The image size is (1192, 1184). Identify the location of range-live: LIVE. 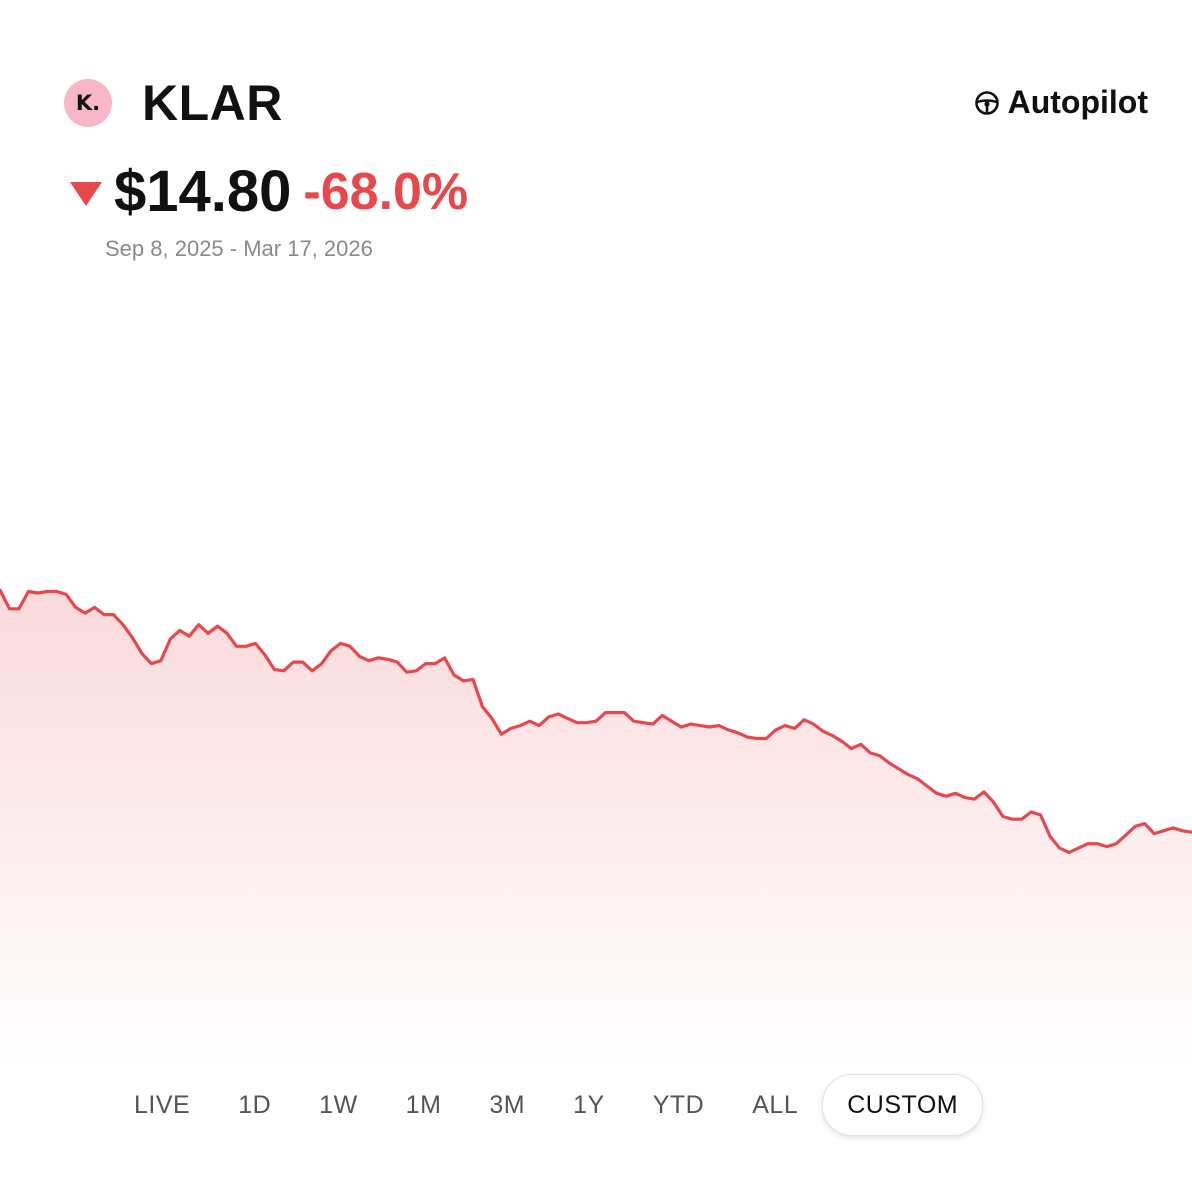
(162, 1105).